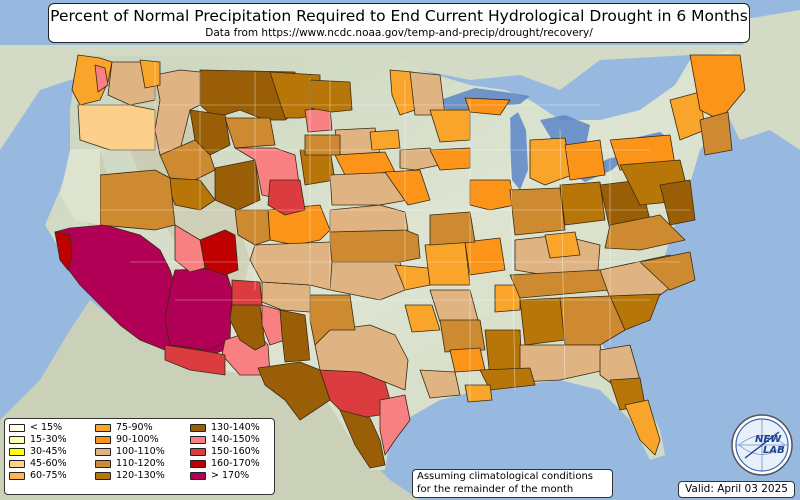 The width and height of the screenshot is (800, 500). Describe the element at coordinates (80, 187) in the screenshot. I see `region-100-110-northern-california` at that location.